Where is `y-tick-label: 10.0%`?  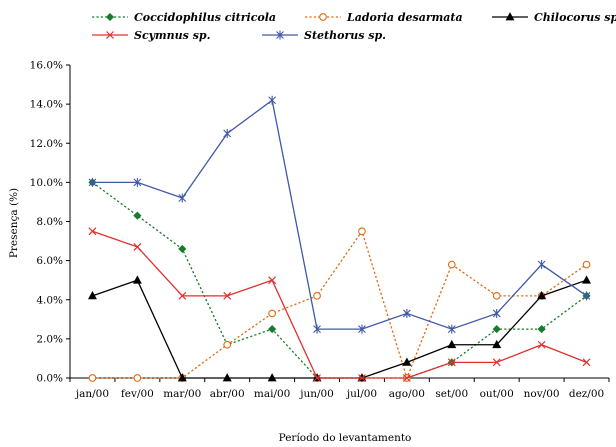 y-tick-label: 10.0% is located at coordinates (46, 183).